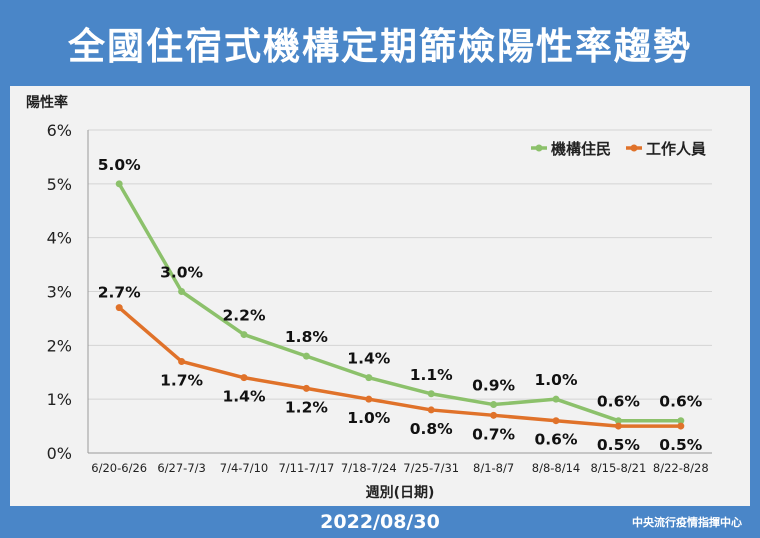  Describe the element at coordinates (400, 493) in the screenshot. I see `x-axis-label: 週別(日期)` at that location.